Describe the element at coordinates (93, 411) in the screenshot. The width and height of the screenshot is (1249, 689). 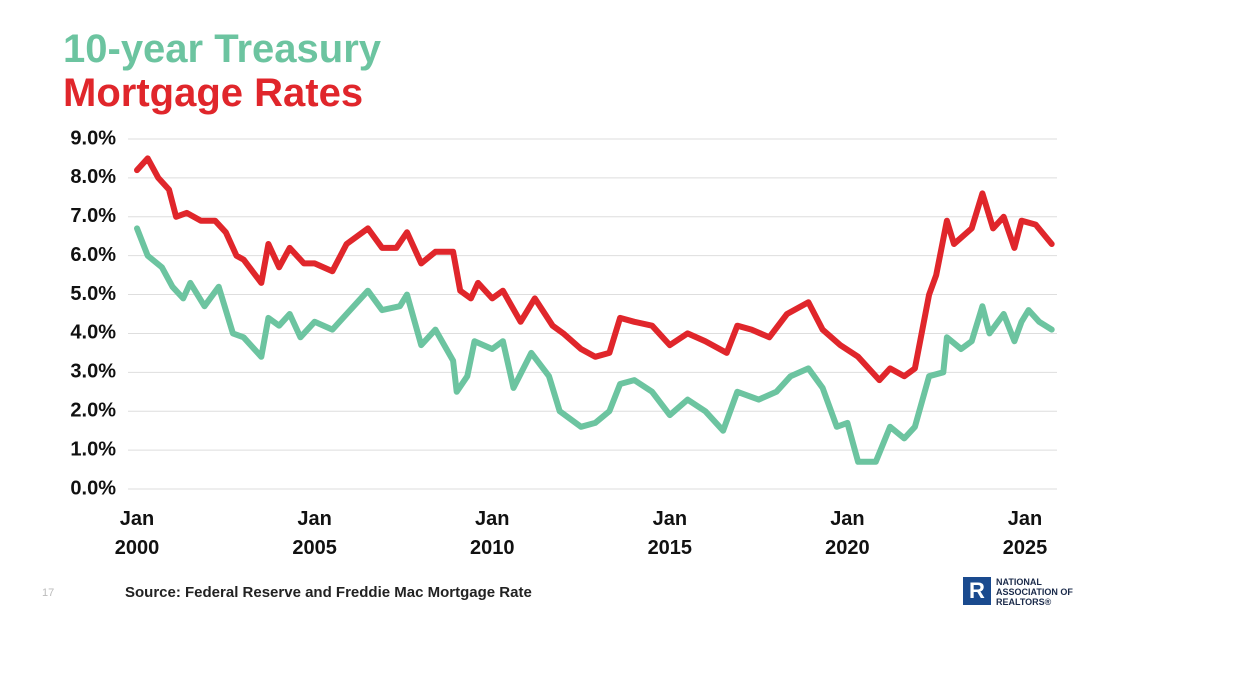
I see `y-tick-label: 2.0%` at that location.